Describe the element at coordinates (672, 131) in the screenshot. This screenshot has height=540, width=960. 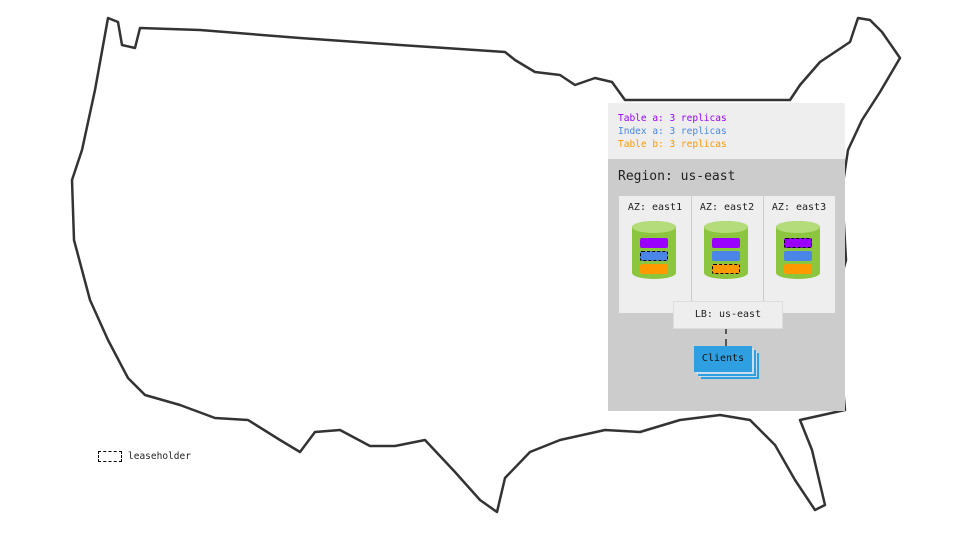
I see `legend-index-a: Index a: 3 replicas` at that location.